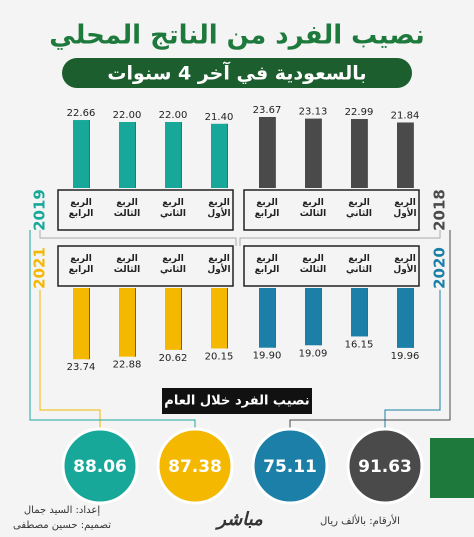 Image resolution: width=474 pixels, height=537 pixels. I want to click on credit: إعداد: السيد جمال, so click(62, 510).